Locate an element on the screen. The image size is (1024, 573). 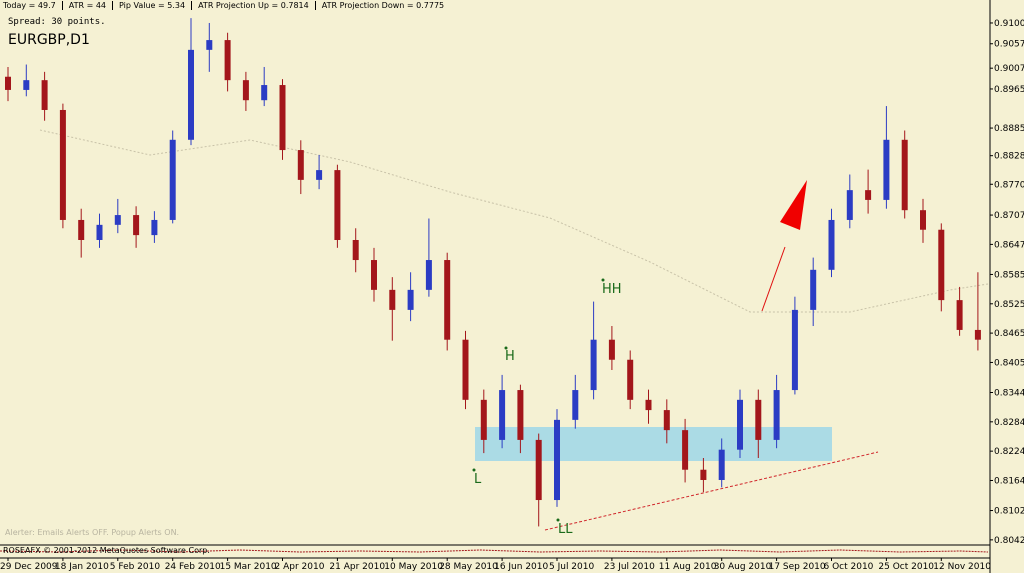
projection-arrow is located at coordinates (793, 205).